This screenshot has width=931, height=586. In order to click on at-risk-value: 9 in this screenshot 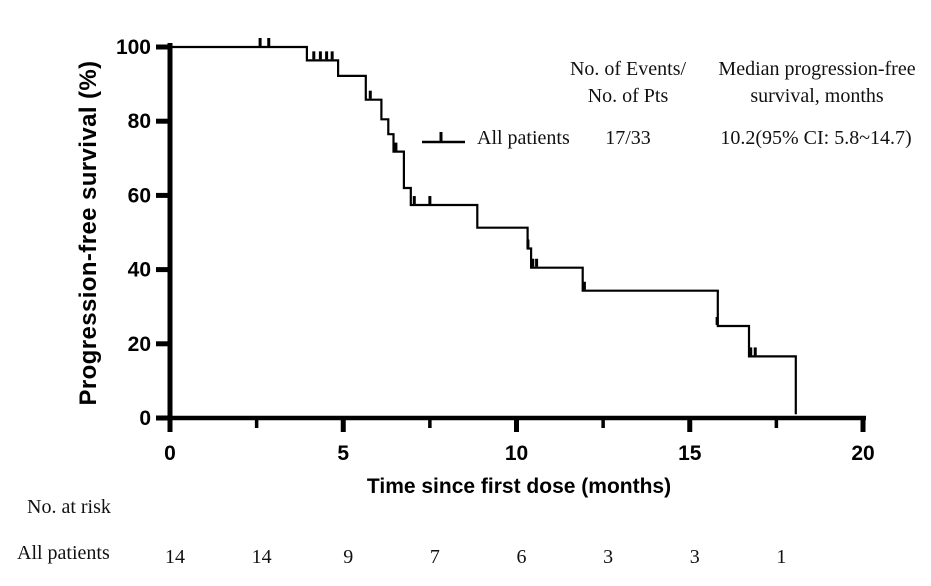, I will do `click(348, 557)`.